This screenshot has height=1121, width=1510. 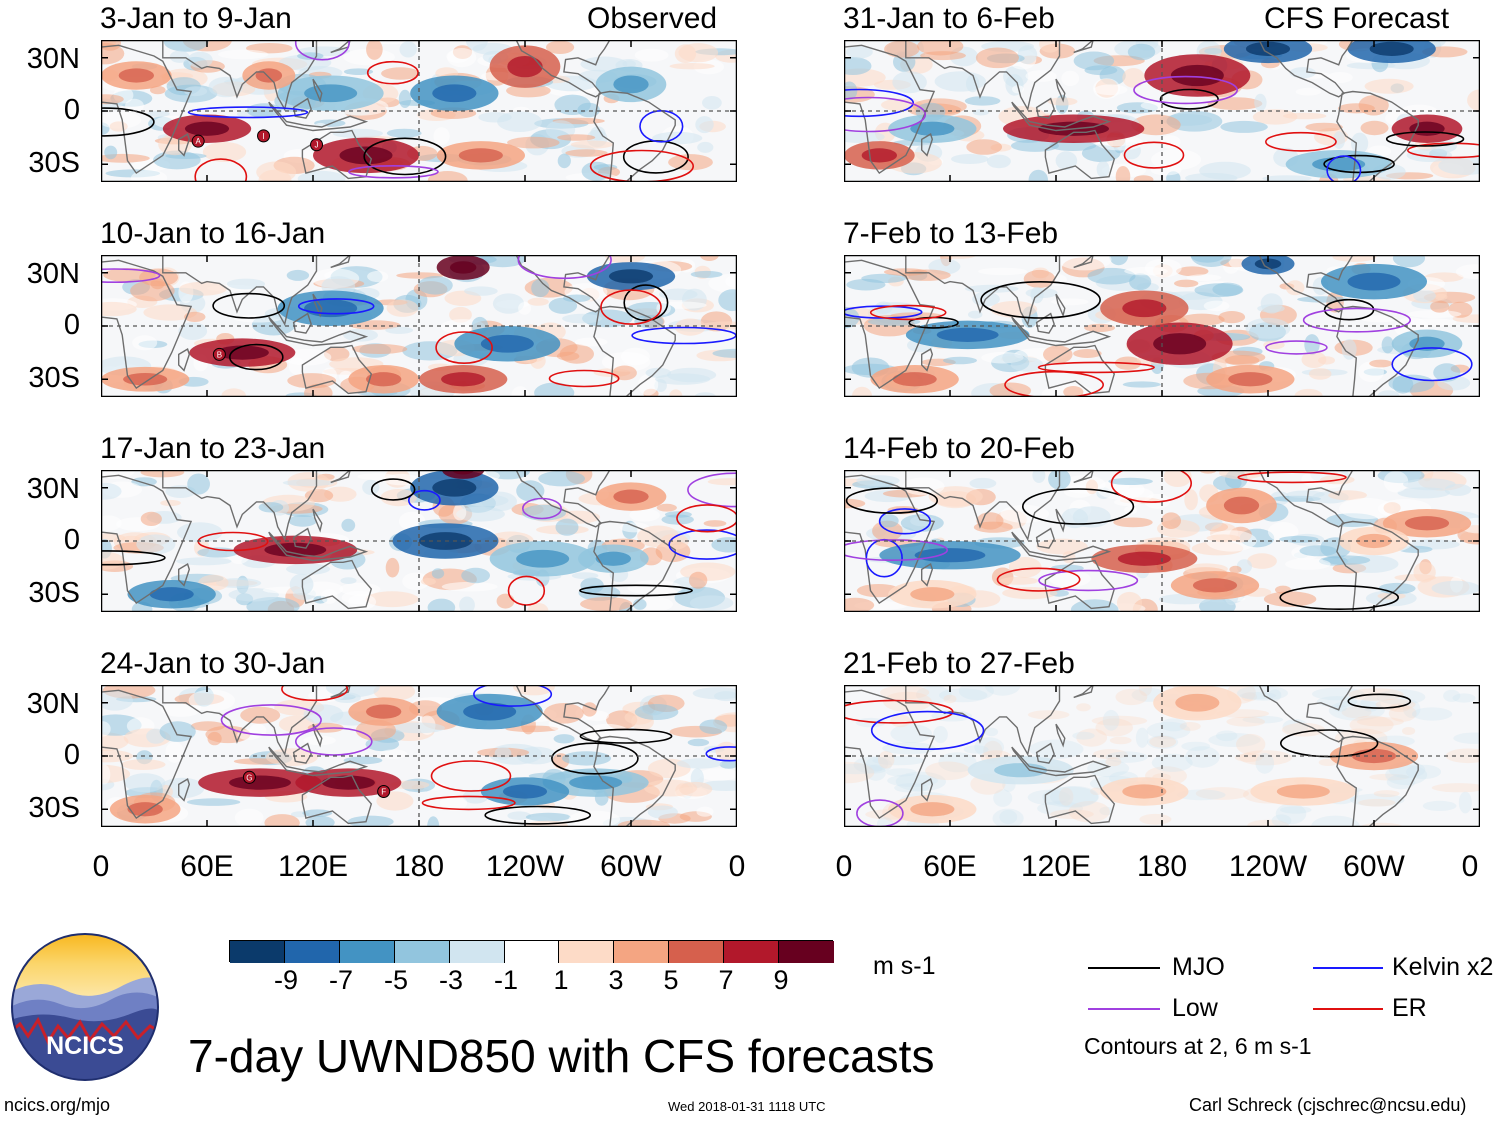 What do you see at coordinates (561, 980) in the screenshot?
I see `colorbar-tick: 1` at bounding box center [561, 980].